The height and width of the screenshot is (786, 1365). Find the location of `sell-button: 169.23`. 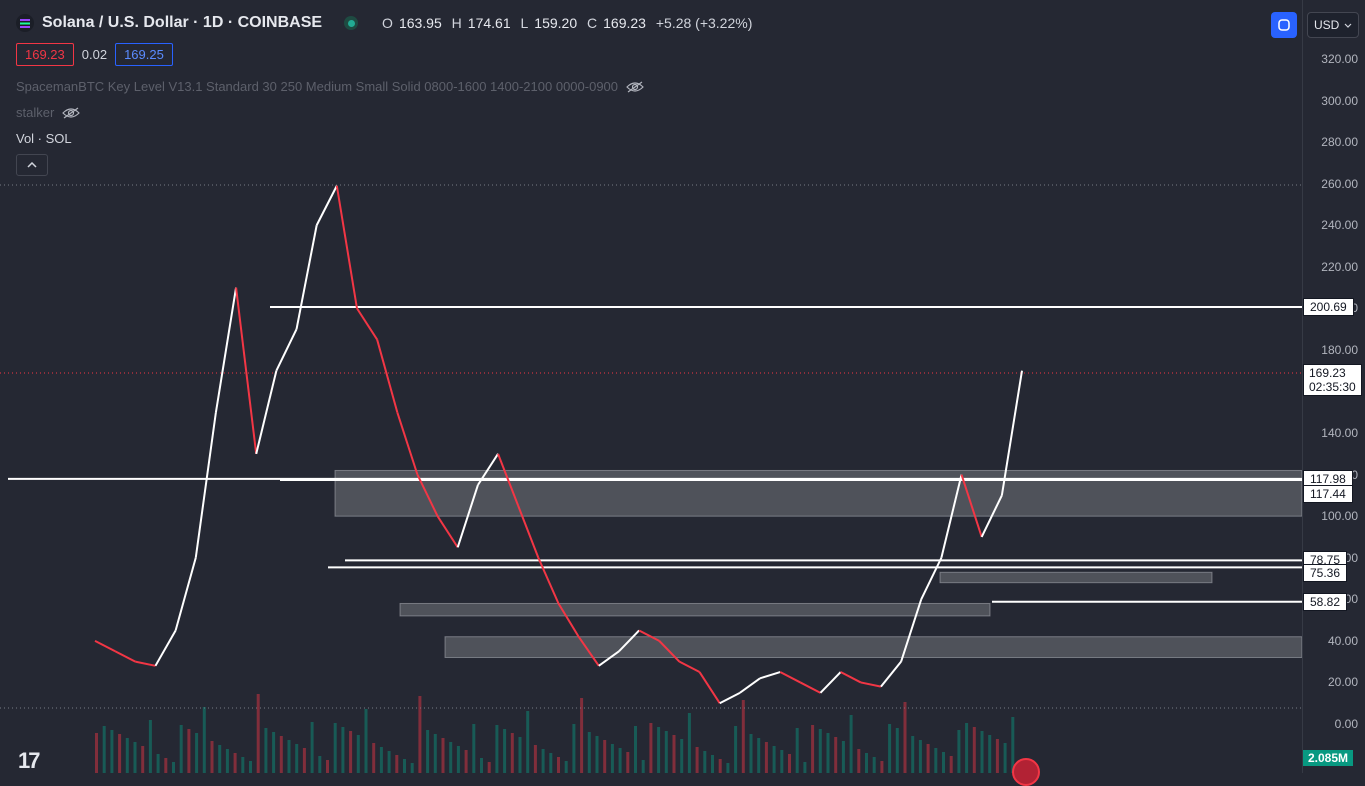

sell-button: 169.23 is located at coordinates (45, 54).